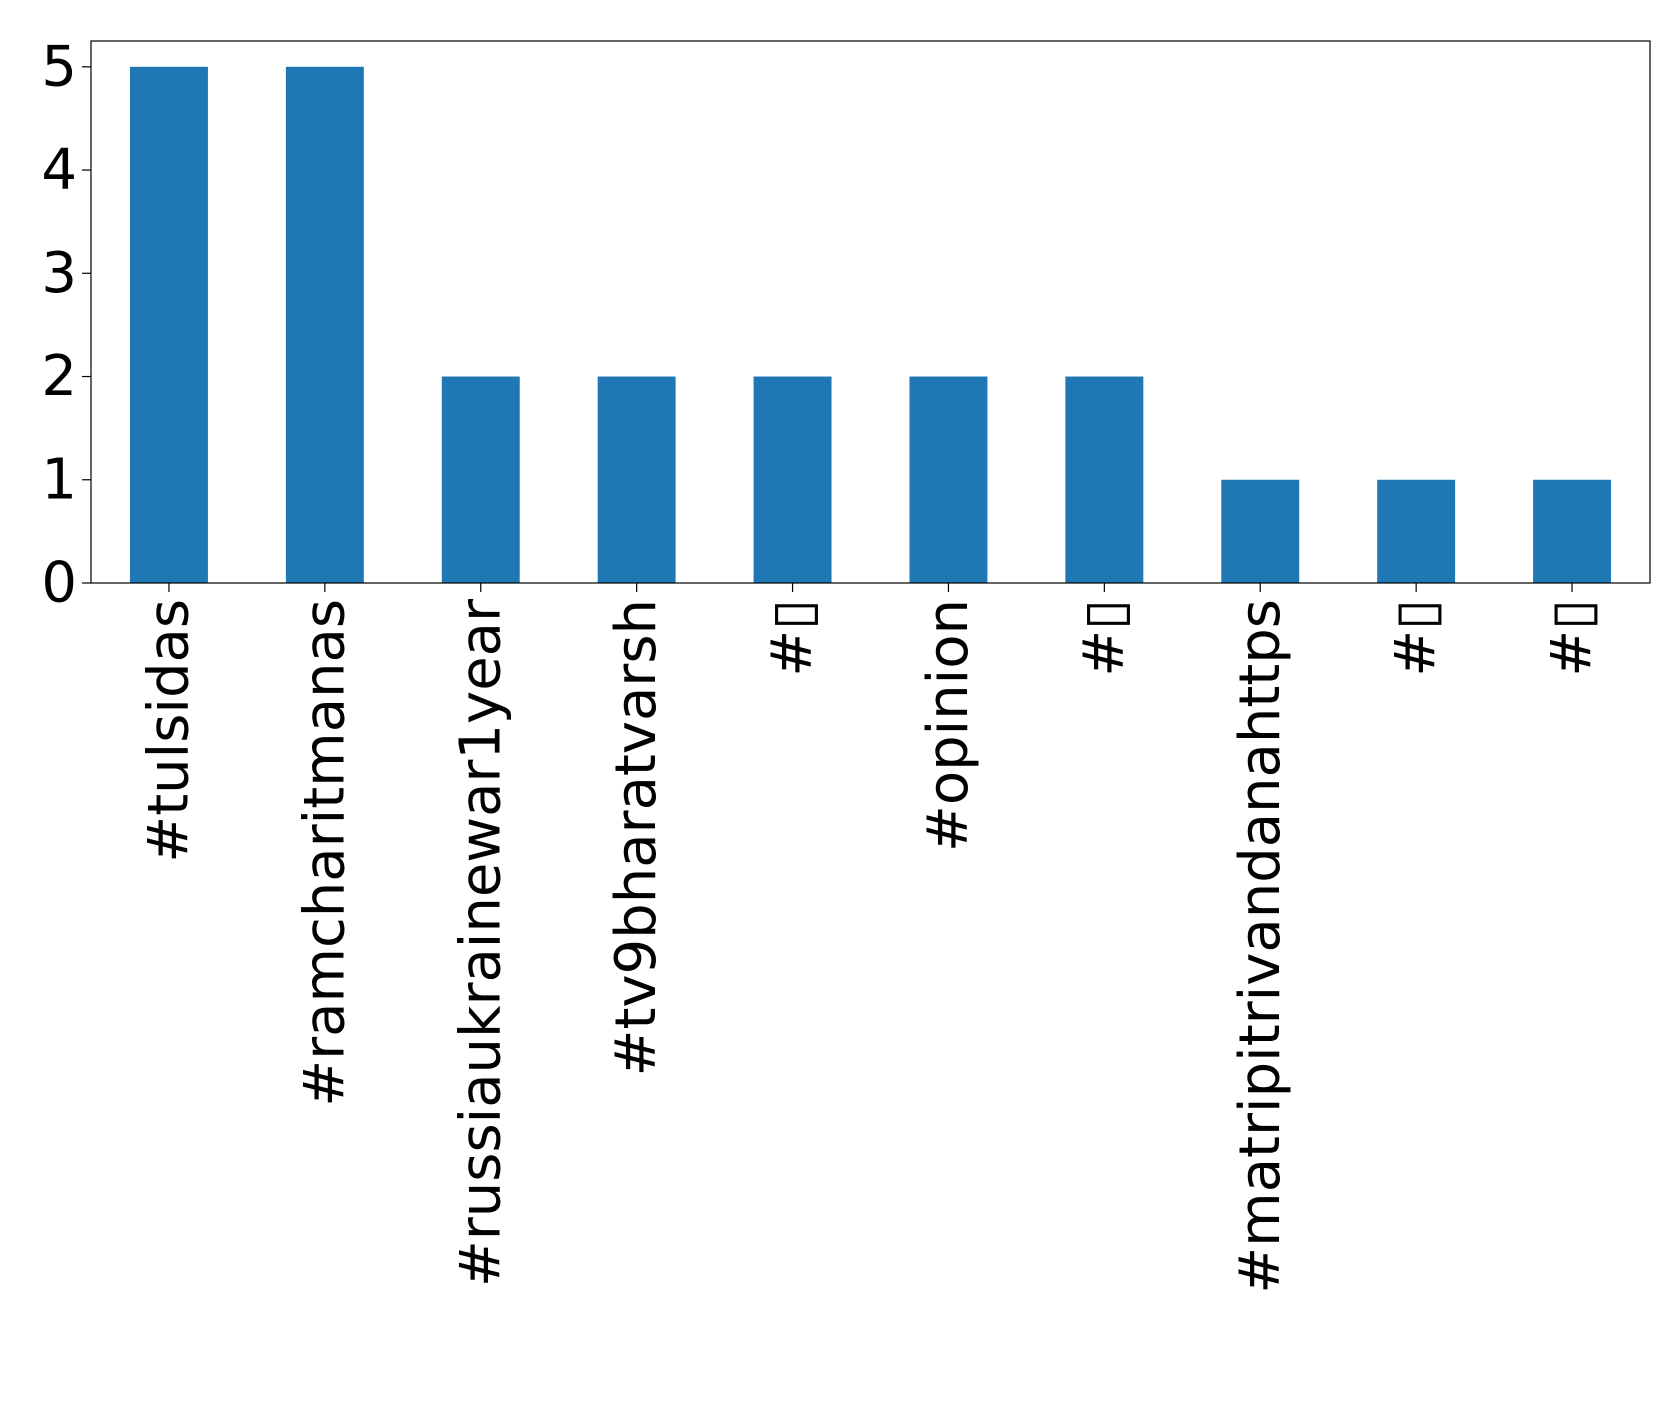 Image resolution: width=1679 pixels, height=1403 pixels. What do you see at coordinates (792, 638) in the screenshot?
I see `x-tick-label-4: #▯` at bounding box center [792, 638].